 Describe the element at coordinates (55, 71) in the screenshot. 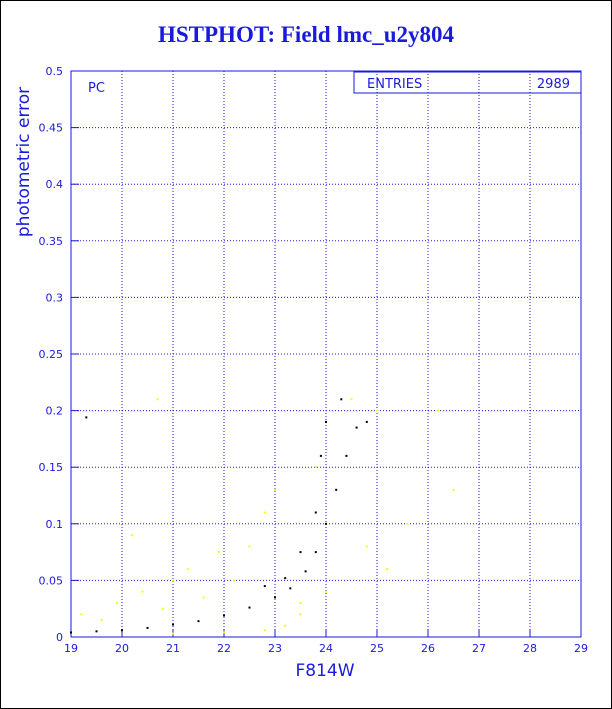

I see `y-tick-label-10: 0.5` at that location.